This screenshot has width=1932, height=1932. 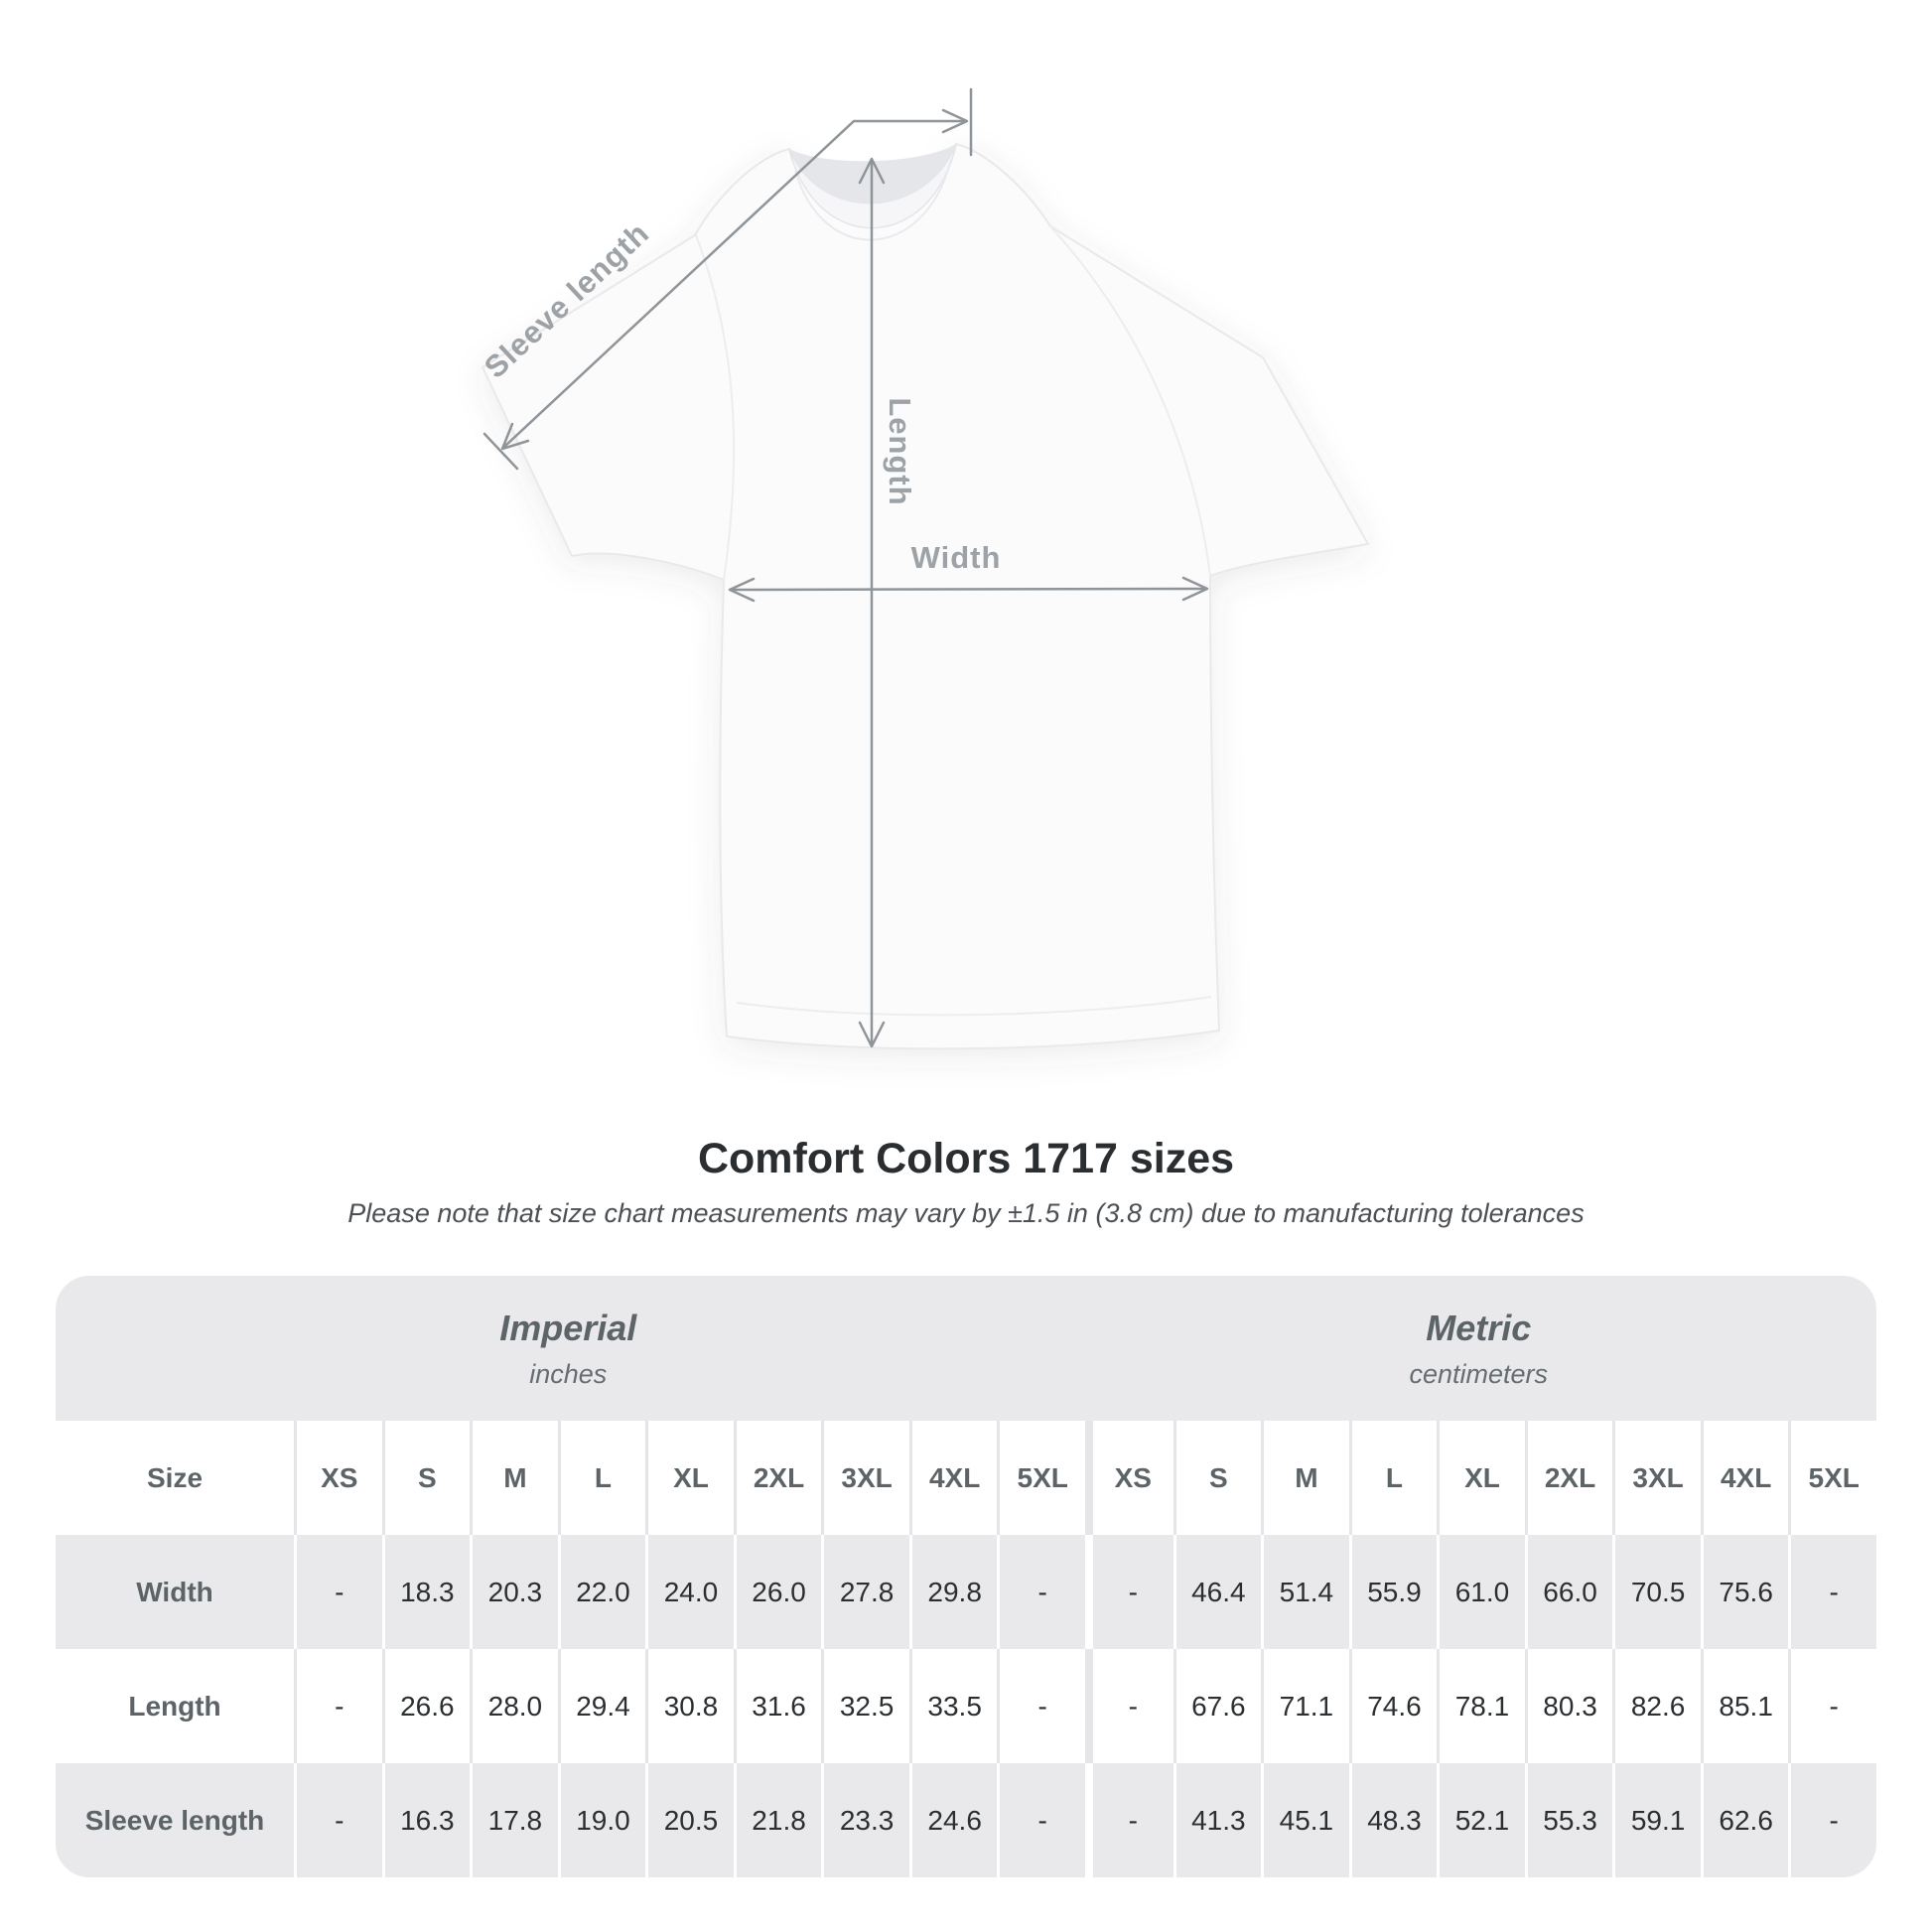 I want to click on metric-group-header: Metric centimeters, so click(x=1478, y=1348).